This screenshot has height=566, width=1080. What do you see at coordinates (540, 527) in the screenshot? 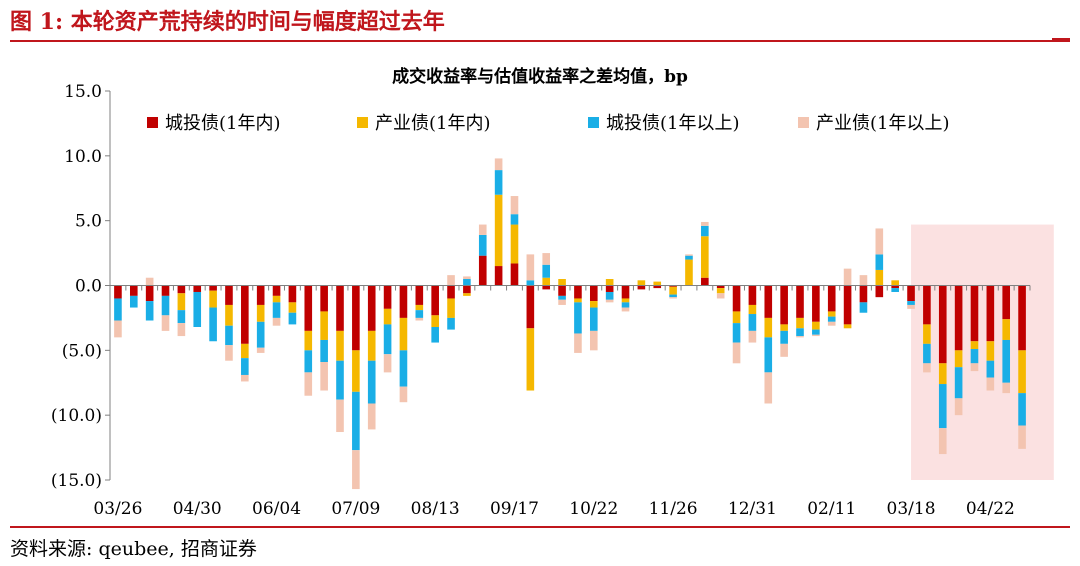
I see `source-rule` at bounding box center [540, 527].